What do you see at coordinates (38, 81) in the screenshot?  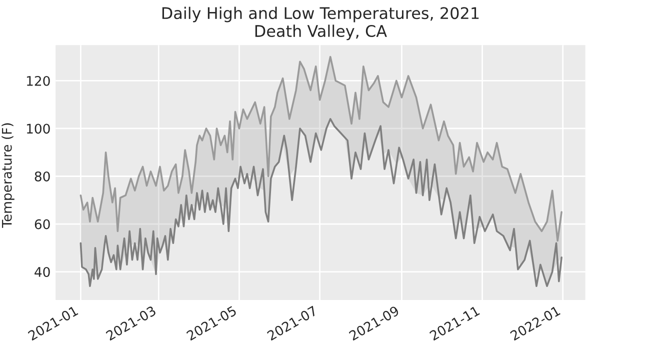 I see `y-tick-label: 120` at bounding box center [38, 81].